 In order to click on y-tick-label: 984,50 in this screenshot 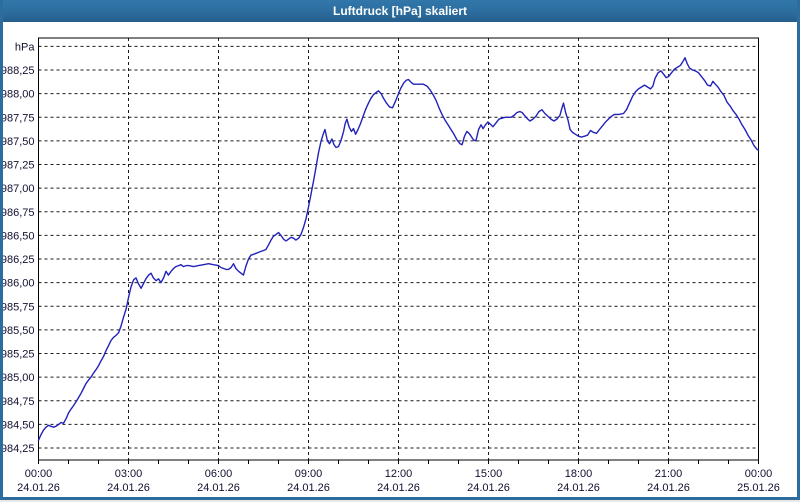, I will do `click(19, 425)`.